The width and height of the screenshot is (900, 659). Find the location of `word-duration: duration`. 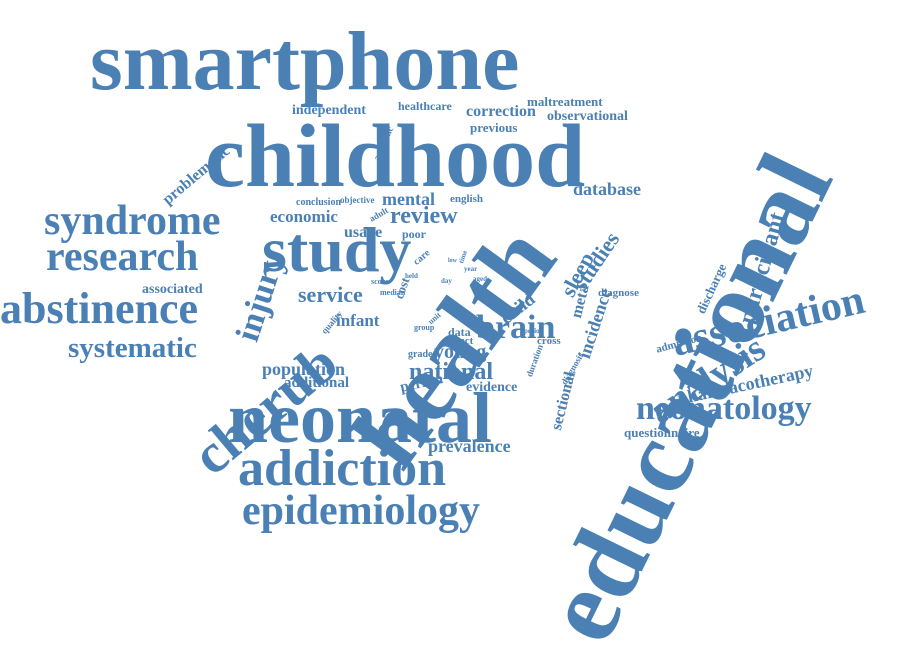

word-duration: duration is located at coordinates (534, 361).